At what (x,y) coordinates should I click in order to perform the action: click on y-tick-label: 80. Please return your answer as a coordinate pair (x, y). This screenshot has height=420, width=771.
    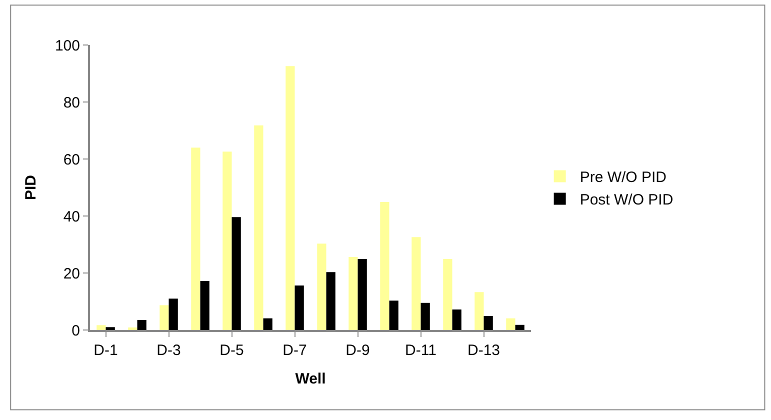
    Looking at the image, I should click on (71, 103).